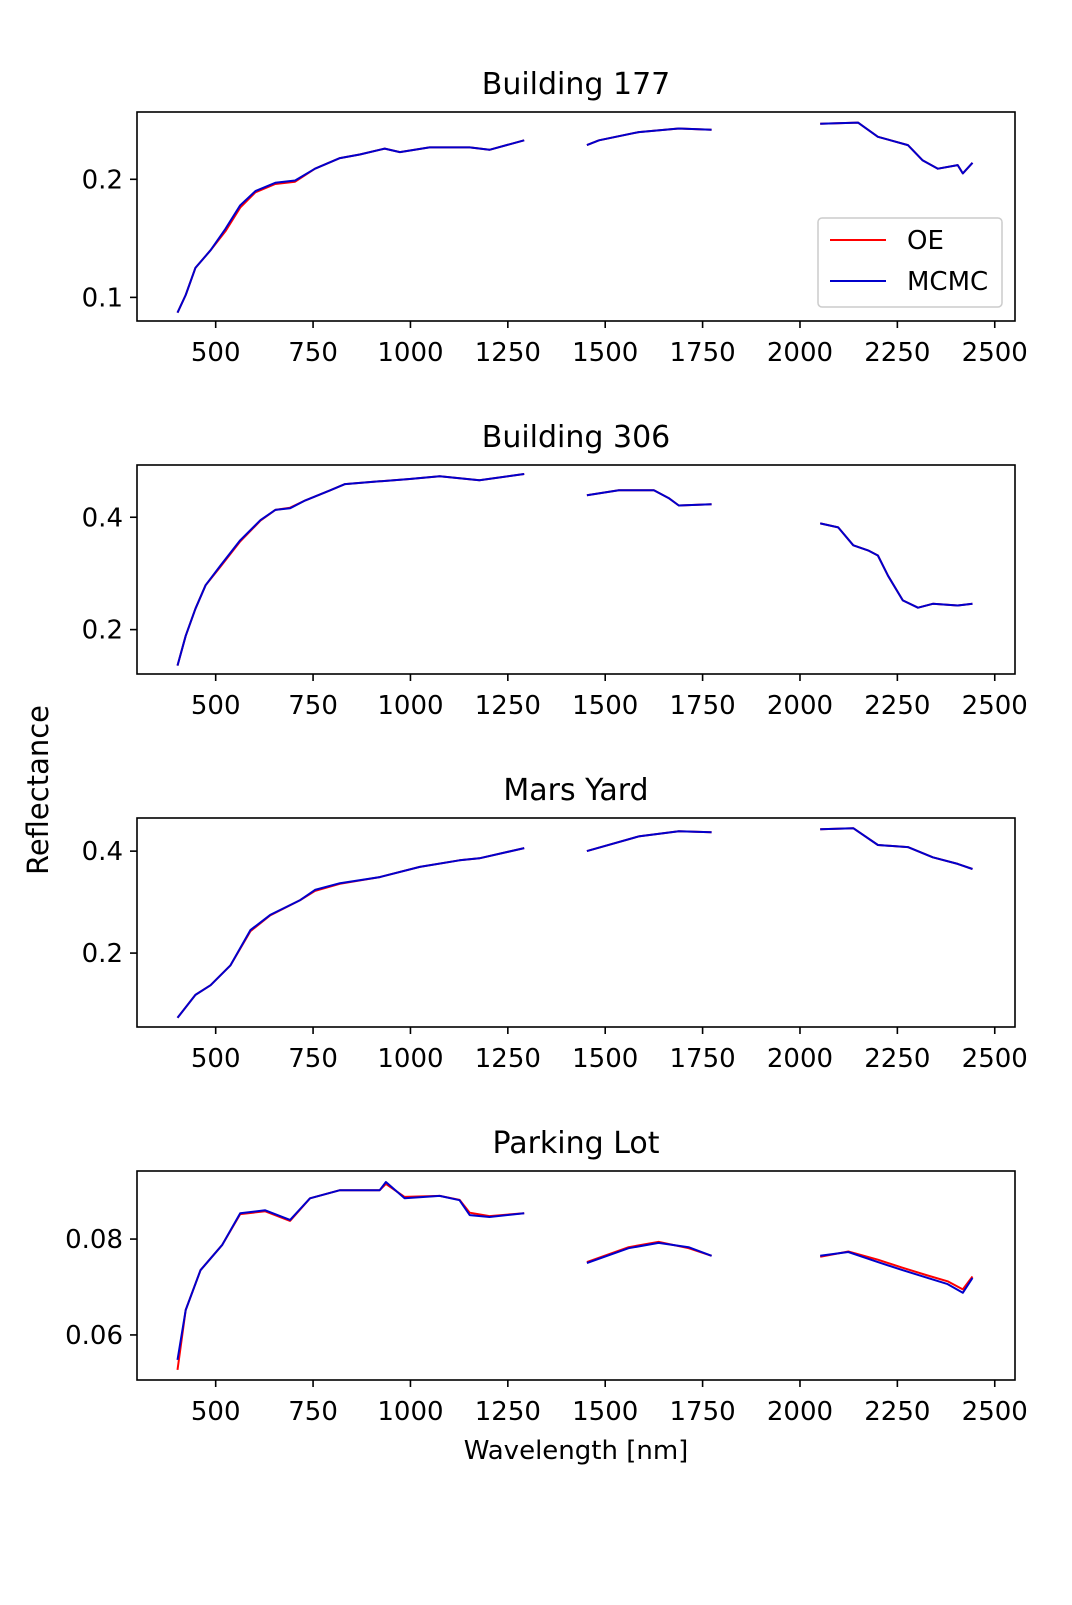 This screenshot has height=1605, width=1072. Describe the element at coordinates (576, 437) in the screenshot. I see `panel-title: Building 306` at that location.